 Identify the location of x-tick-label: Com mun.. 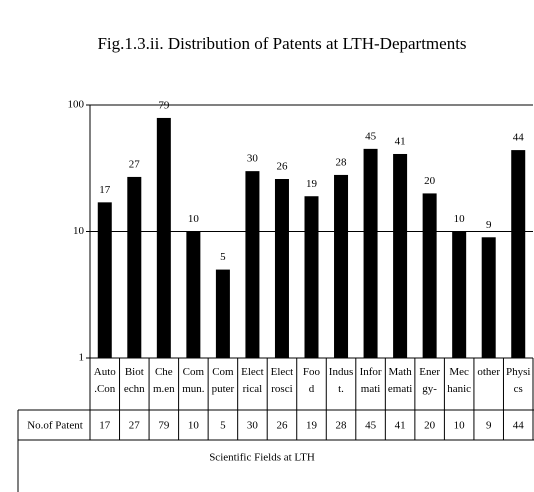
(193, 380).